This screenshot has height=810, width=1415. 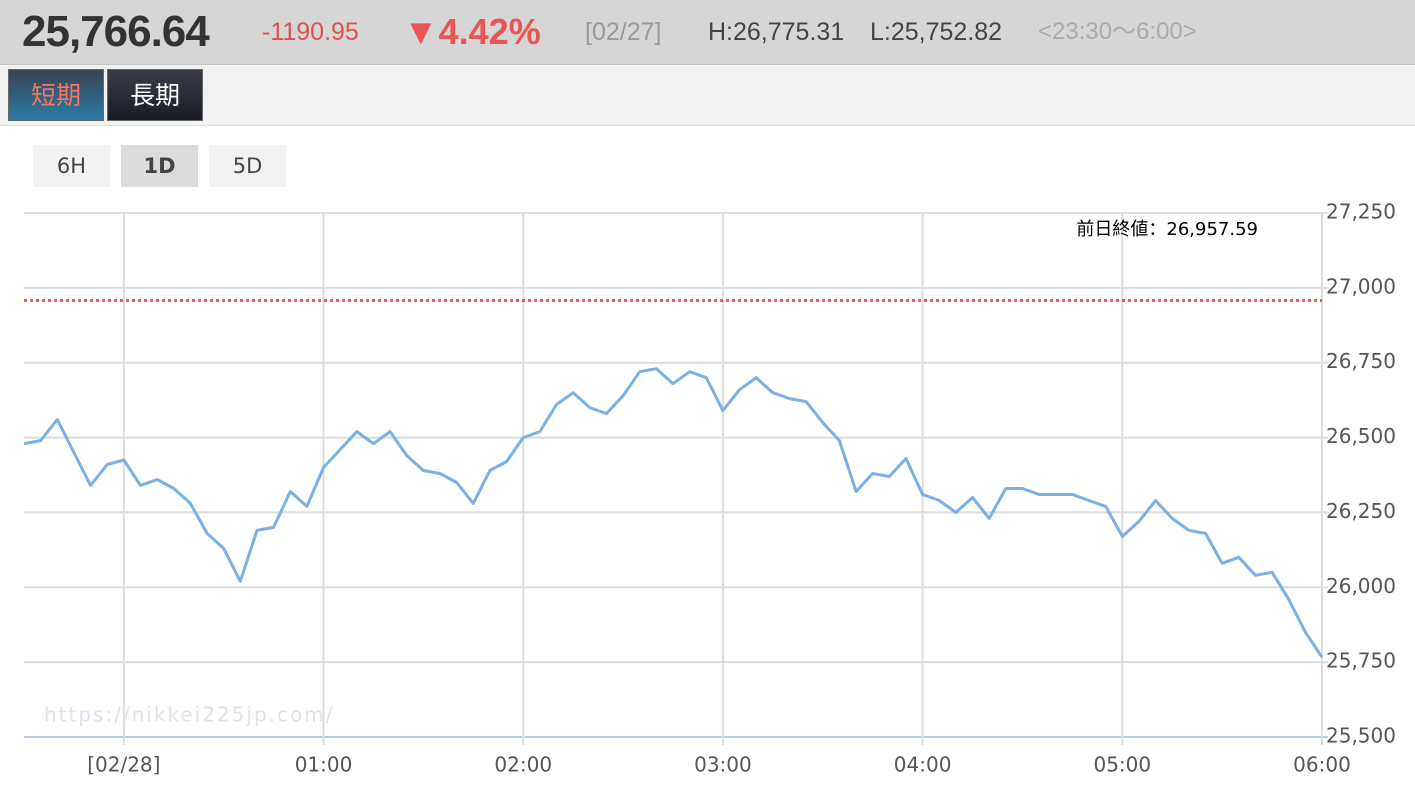 What do you see at coordinates (1117, 31) in the screenshot?
I see `hours: <23:30〜6:00>` at bounding box center [1117, 31].